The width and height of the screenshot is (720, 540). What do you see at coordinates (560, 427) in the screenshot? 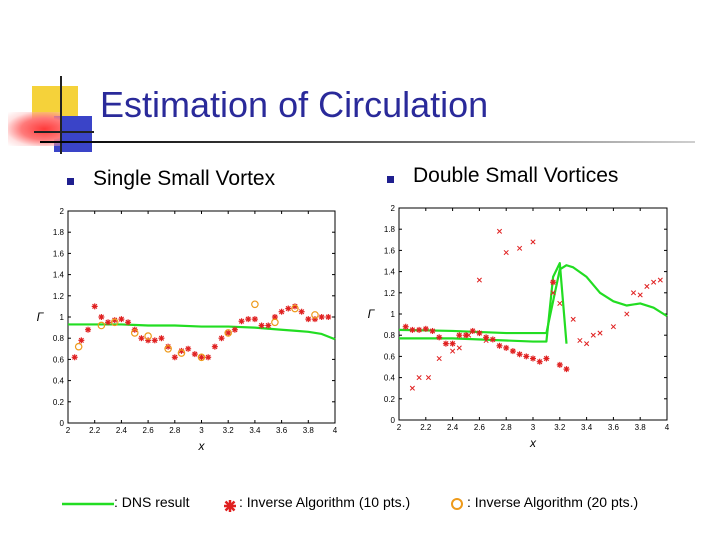
I see `x-tick-label: 3.2` at bounding box center [560, 427].